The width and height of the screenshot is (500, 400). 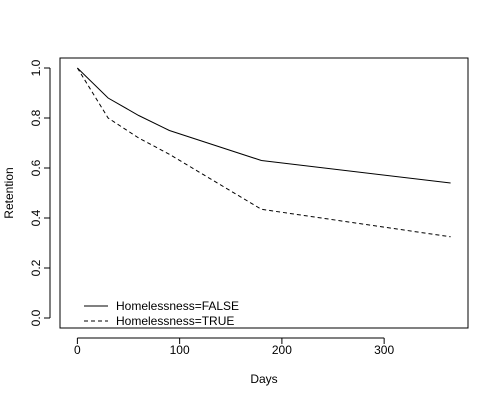 What do you see at coordinates (36, 267) in the screenshot?
I see `y-tick-label: 0.2` at bounding box center [36, 267].